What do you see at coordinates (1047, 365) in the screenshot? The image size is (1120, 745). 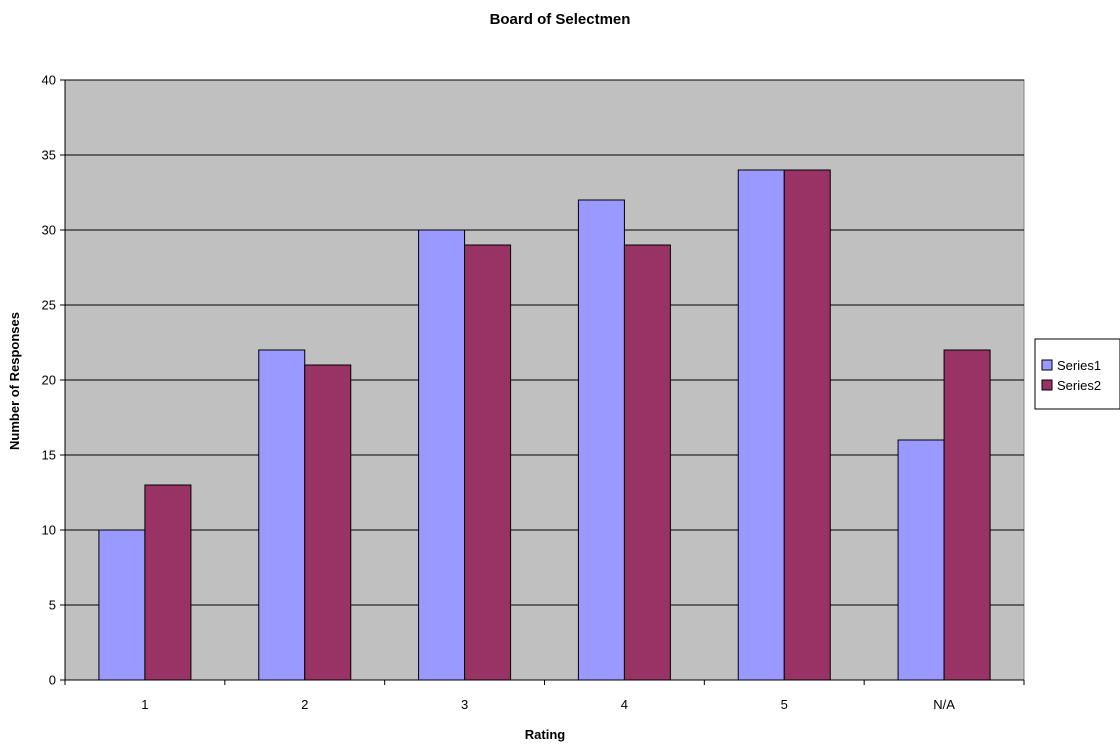 I see `legend-swatch-series1` at bounding box center [1047, 365].